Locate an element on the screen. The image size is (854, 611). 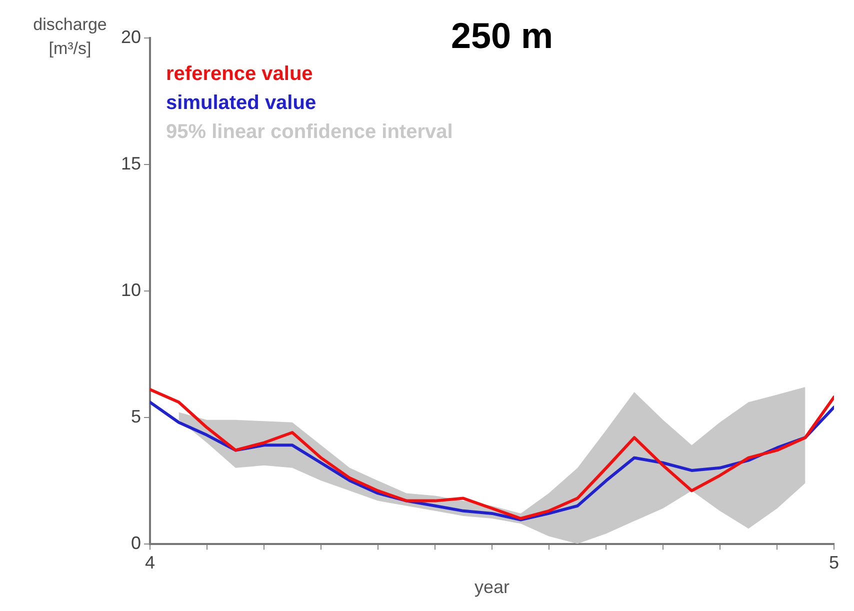
y-tick-label: 0 is located at coordinates (136, 542).